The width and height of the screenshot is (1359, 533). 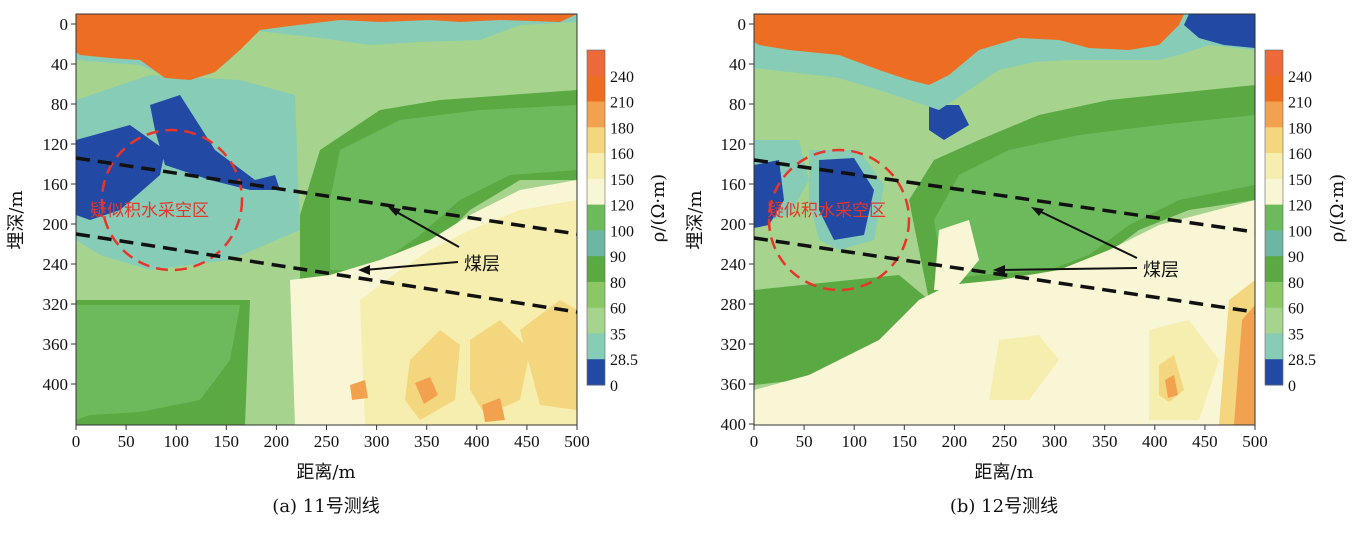 I want to click on x-tick-label: 0, so click(x=76, y=441).